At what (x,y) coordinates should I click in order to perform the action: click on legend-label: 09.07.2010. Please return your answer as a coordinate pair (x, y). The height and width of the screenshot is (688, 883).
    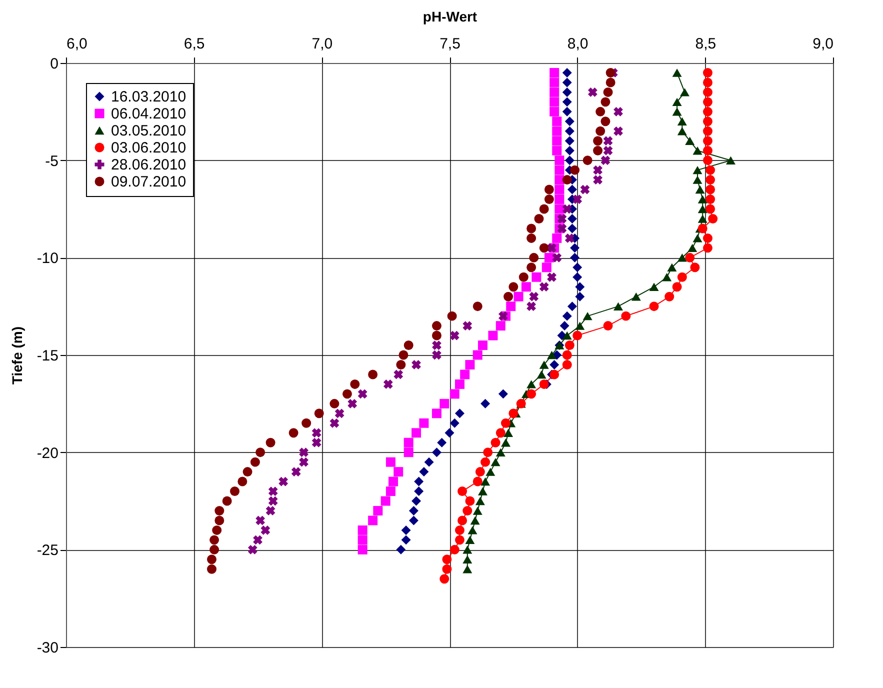
    Looking at the image, I should click on (148, 182).